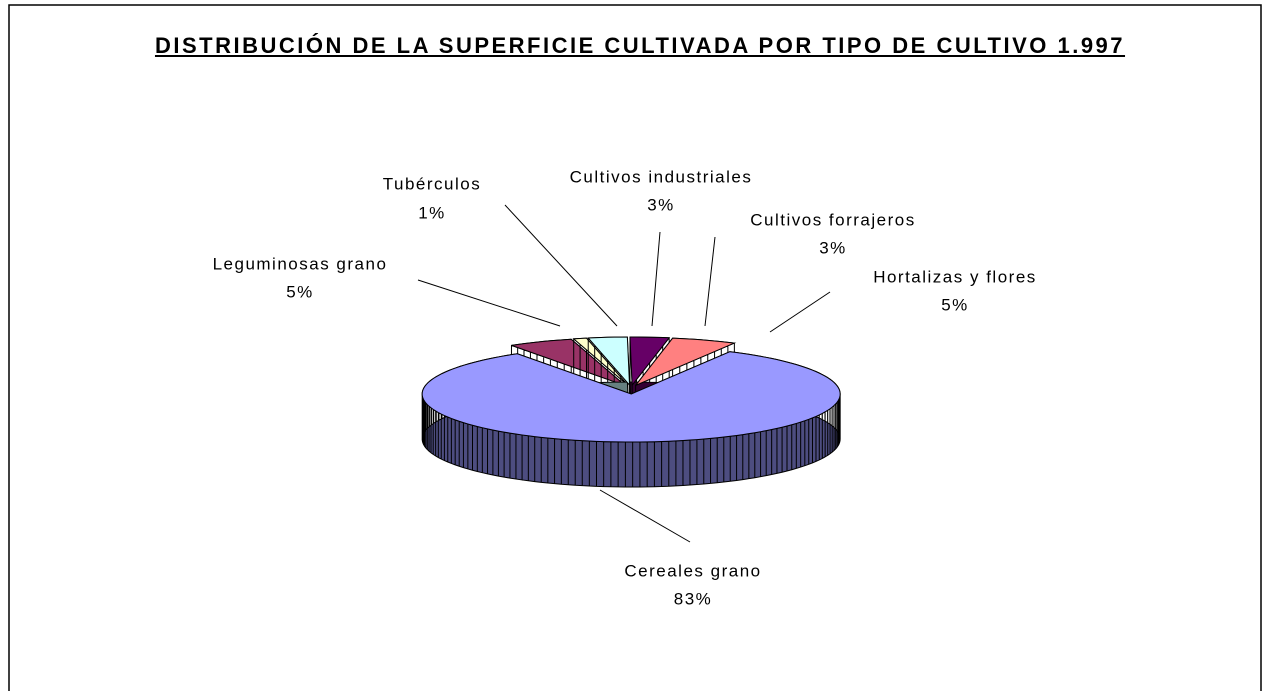 The width and height of the screenshot is (1271, 691). Describe the element at coordinates (432, 212) in the screenshot. I see `data-label: 1%` at that location.